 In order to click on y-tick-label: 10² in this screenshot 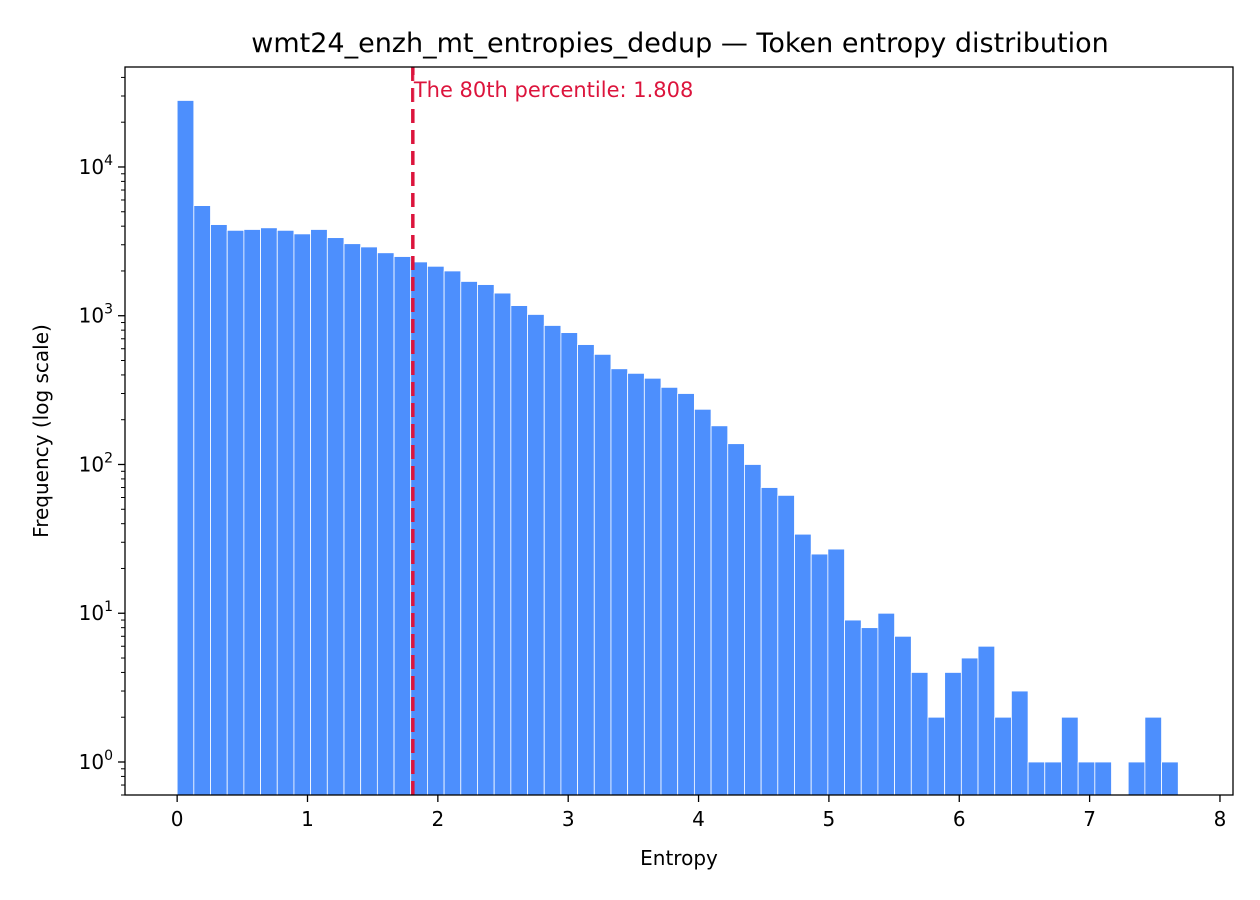, I will do `click(96, 463)`.